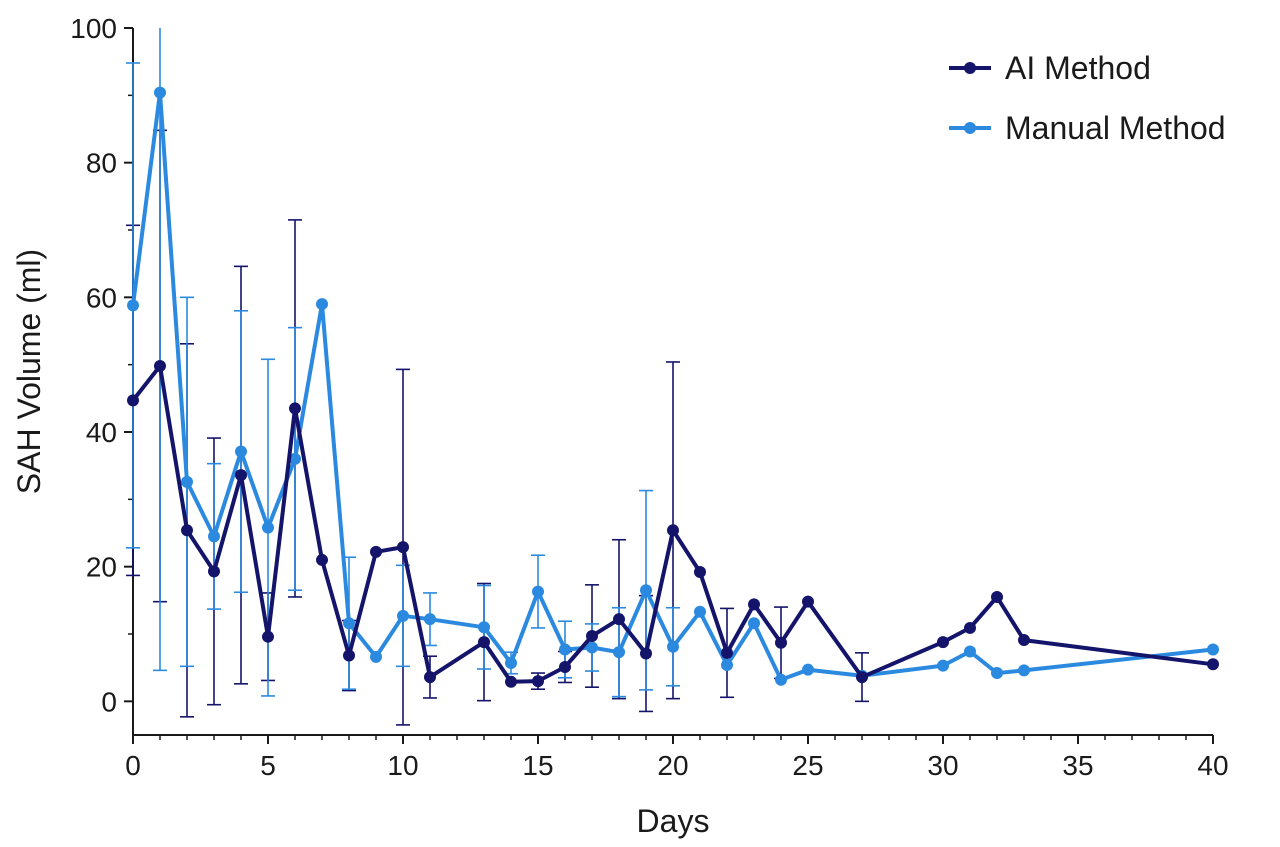 This screenshot has width=1280, height=847. Describe the element at coordinates (970, 68) in the screenshot. I see `legend-marker-ai` at that location.